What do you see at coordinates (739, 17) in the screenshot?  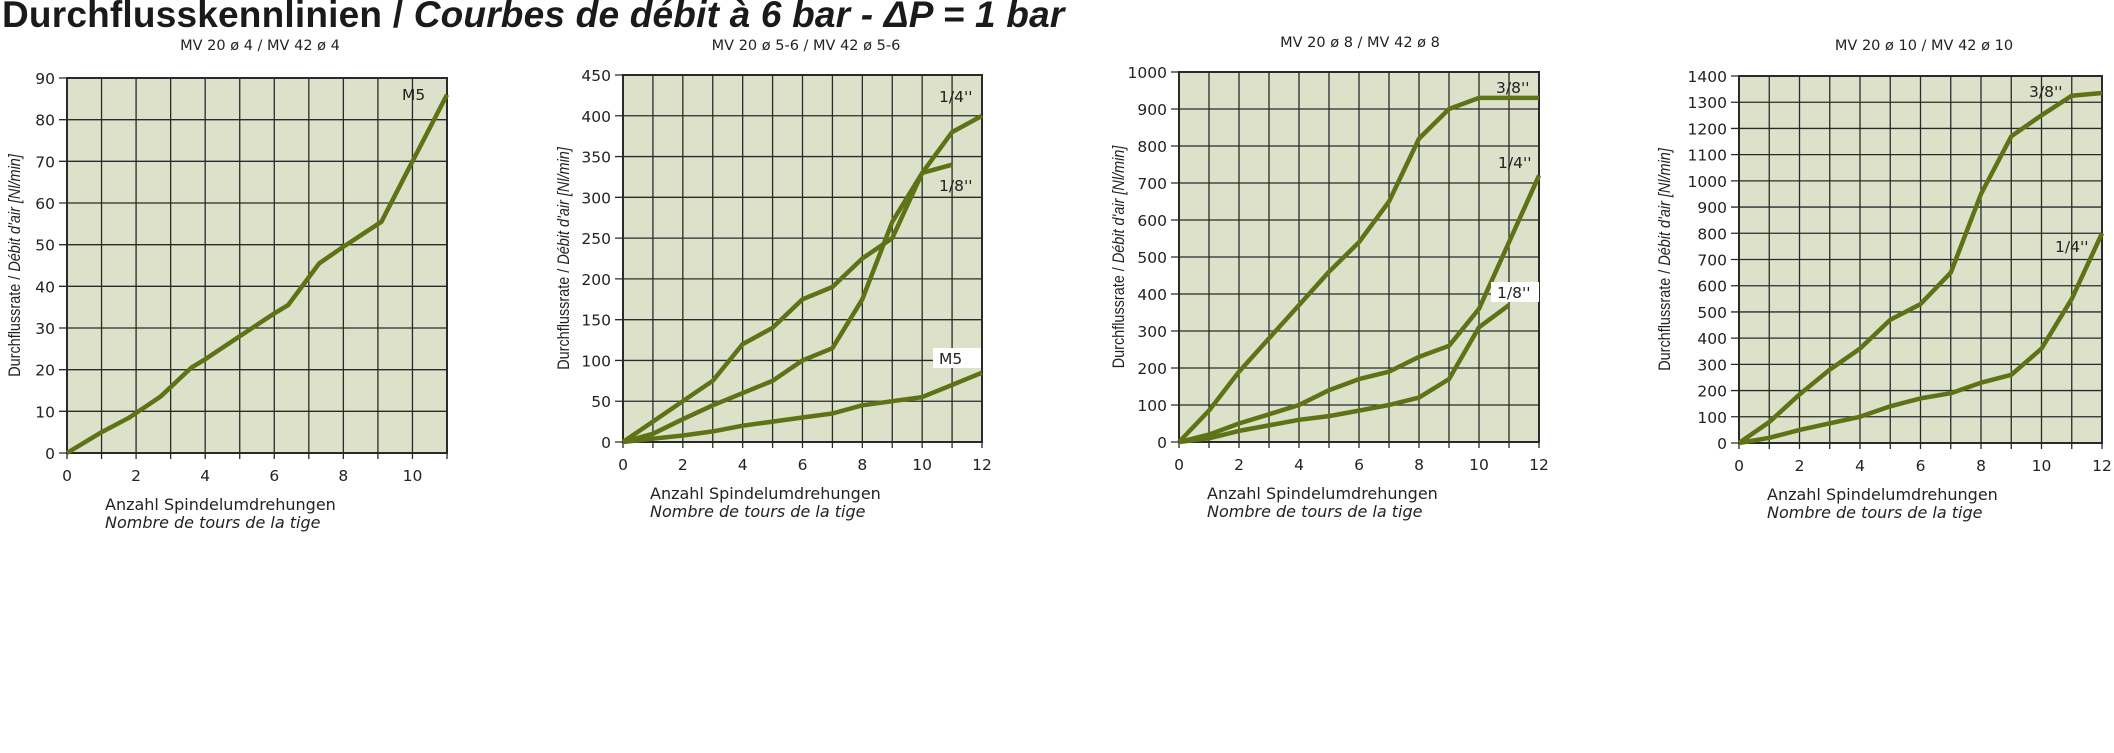 I see `page-title-fr: Courbes de débit à 6 bar - ΔP = 1 bar` at bounding box center [739, 17].